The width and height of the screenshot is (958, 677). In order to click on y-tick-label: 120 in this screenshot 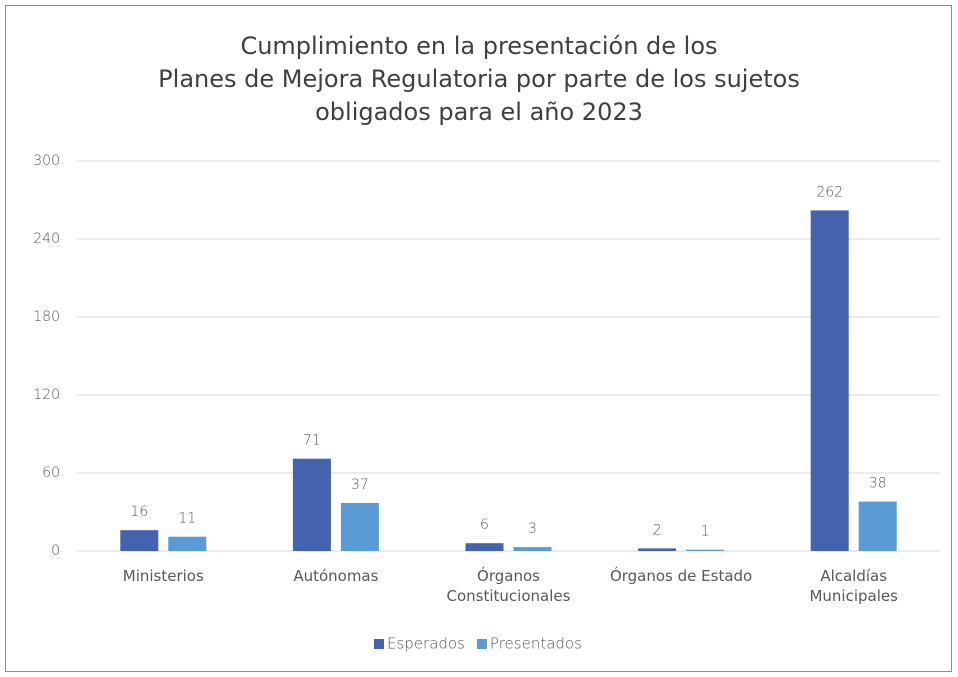, I will do `click(46, 395)`.